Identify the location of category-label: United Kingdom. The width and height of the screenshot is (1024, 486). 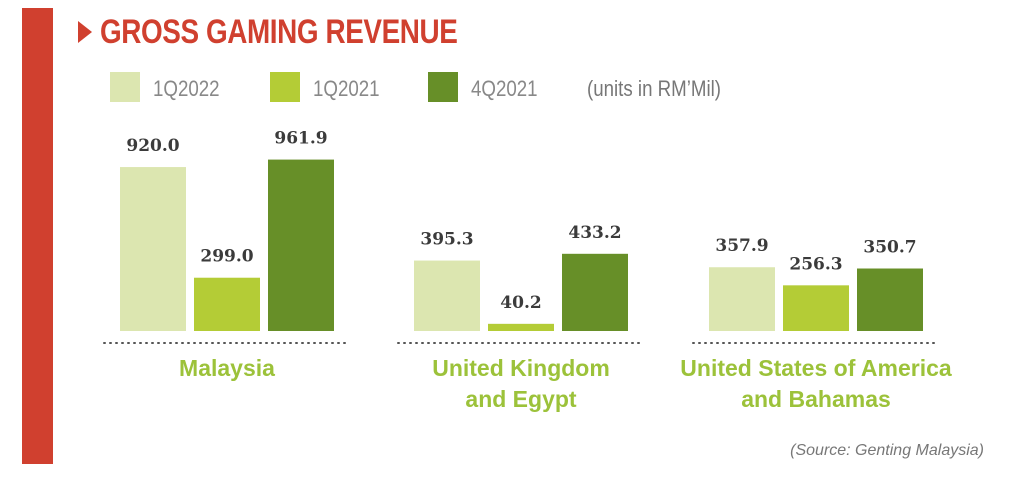
(521, 368).